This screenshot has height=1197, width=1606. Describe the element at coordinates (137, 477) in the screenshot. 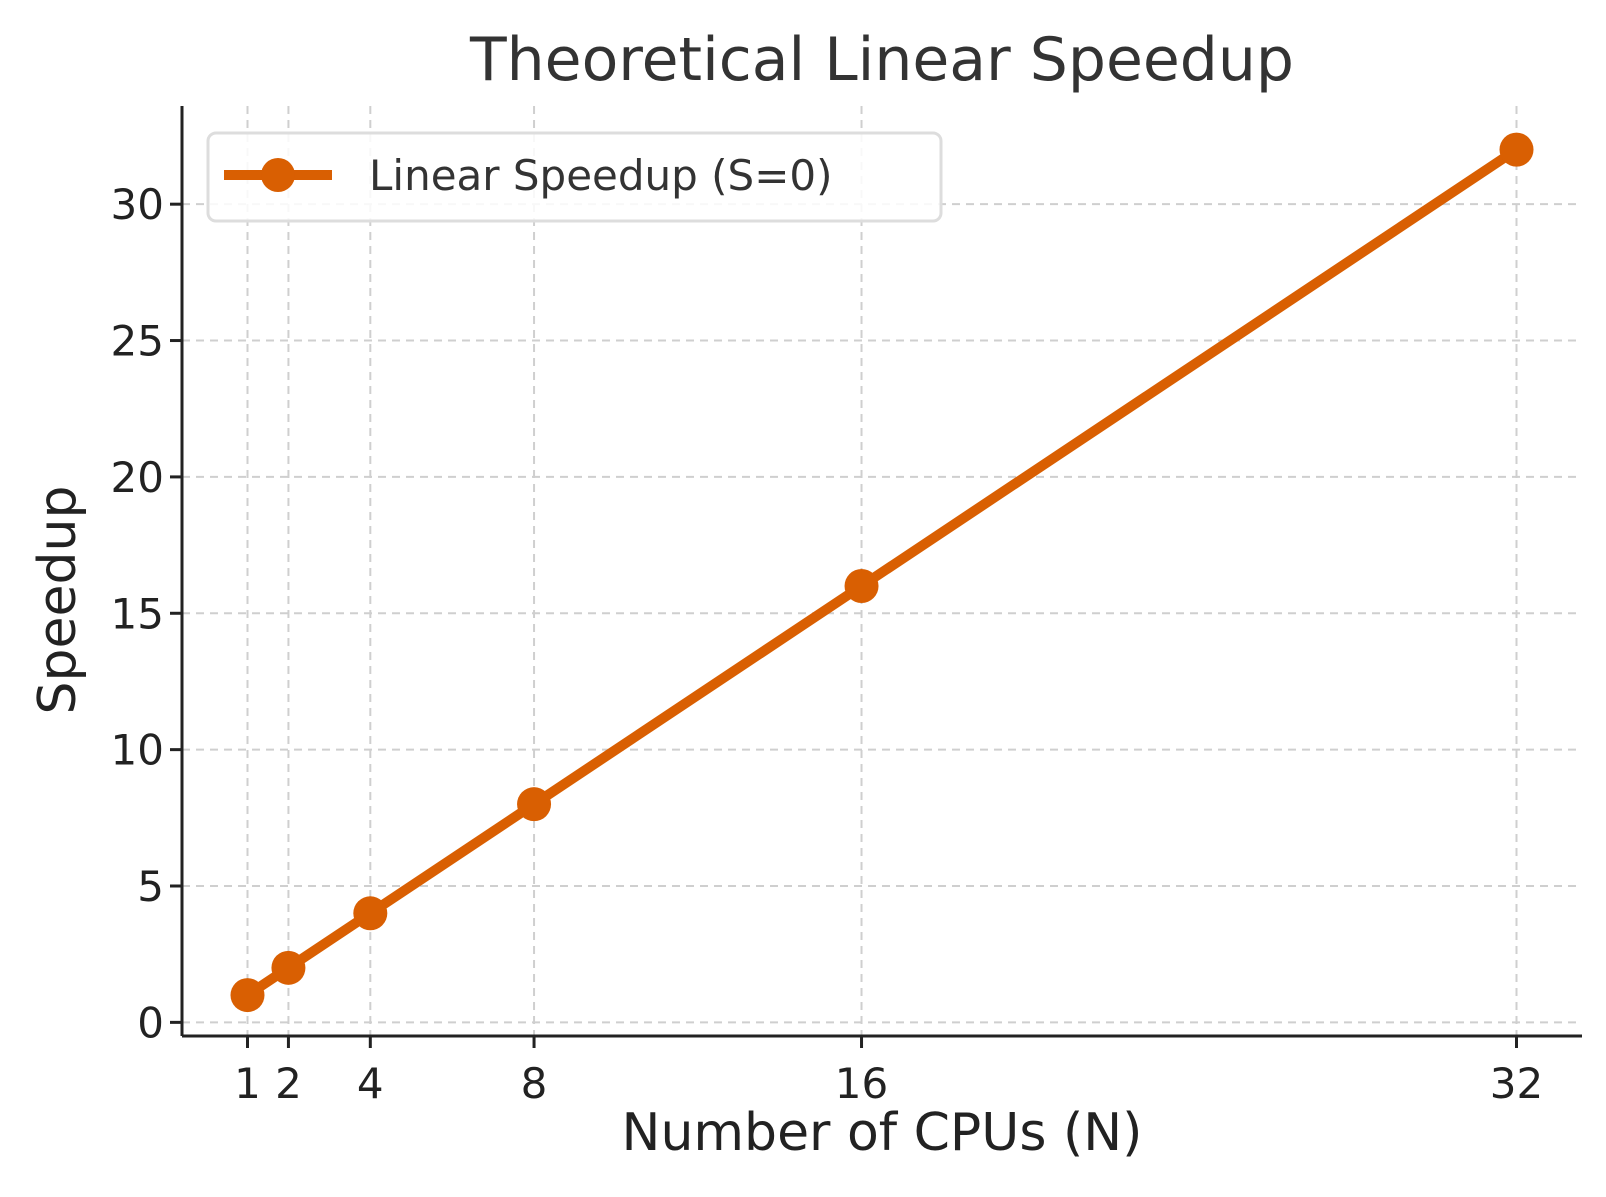

I see `y-tick-label: 20` at that location.